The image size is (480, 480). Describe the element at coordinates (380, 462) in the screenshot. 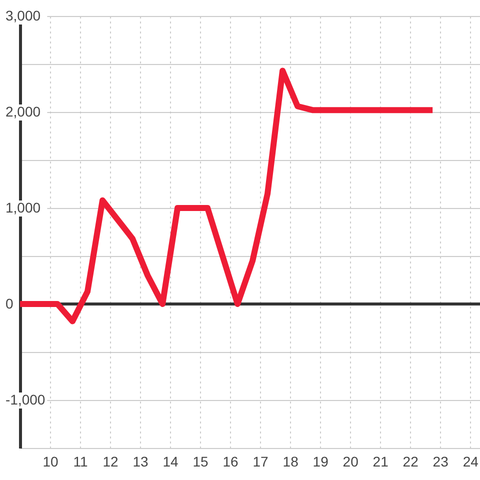

I see `x-tick-label: 21` at that location.